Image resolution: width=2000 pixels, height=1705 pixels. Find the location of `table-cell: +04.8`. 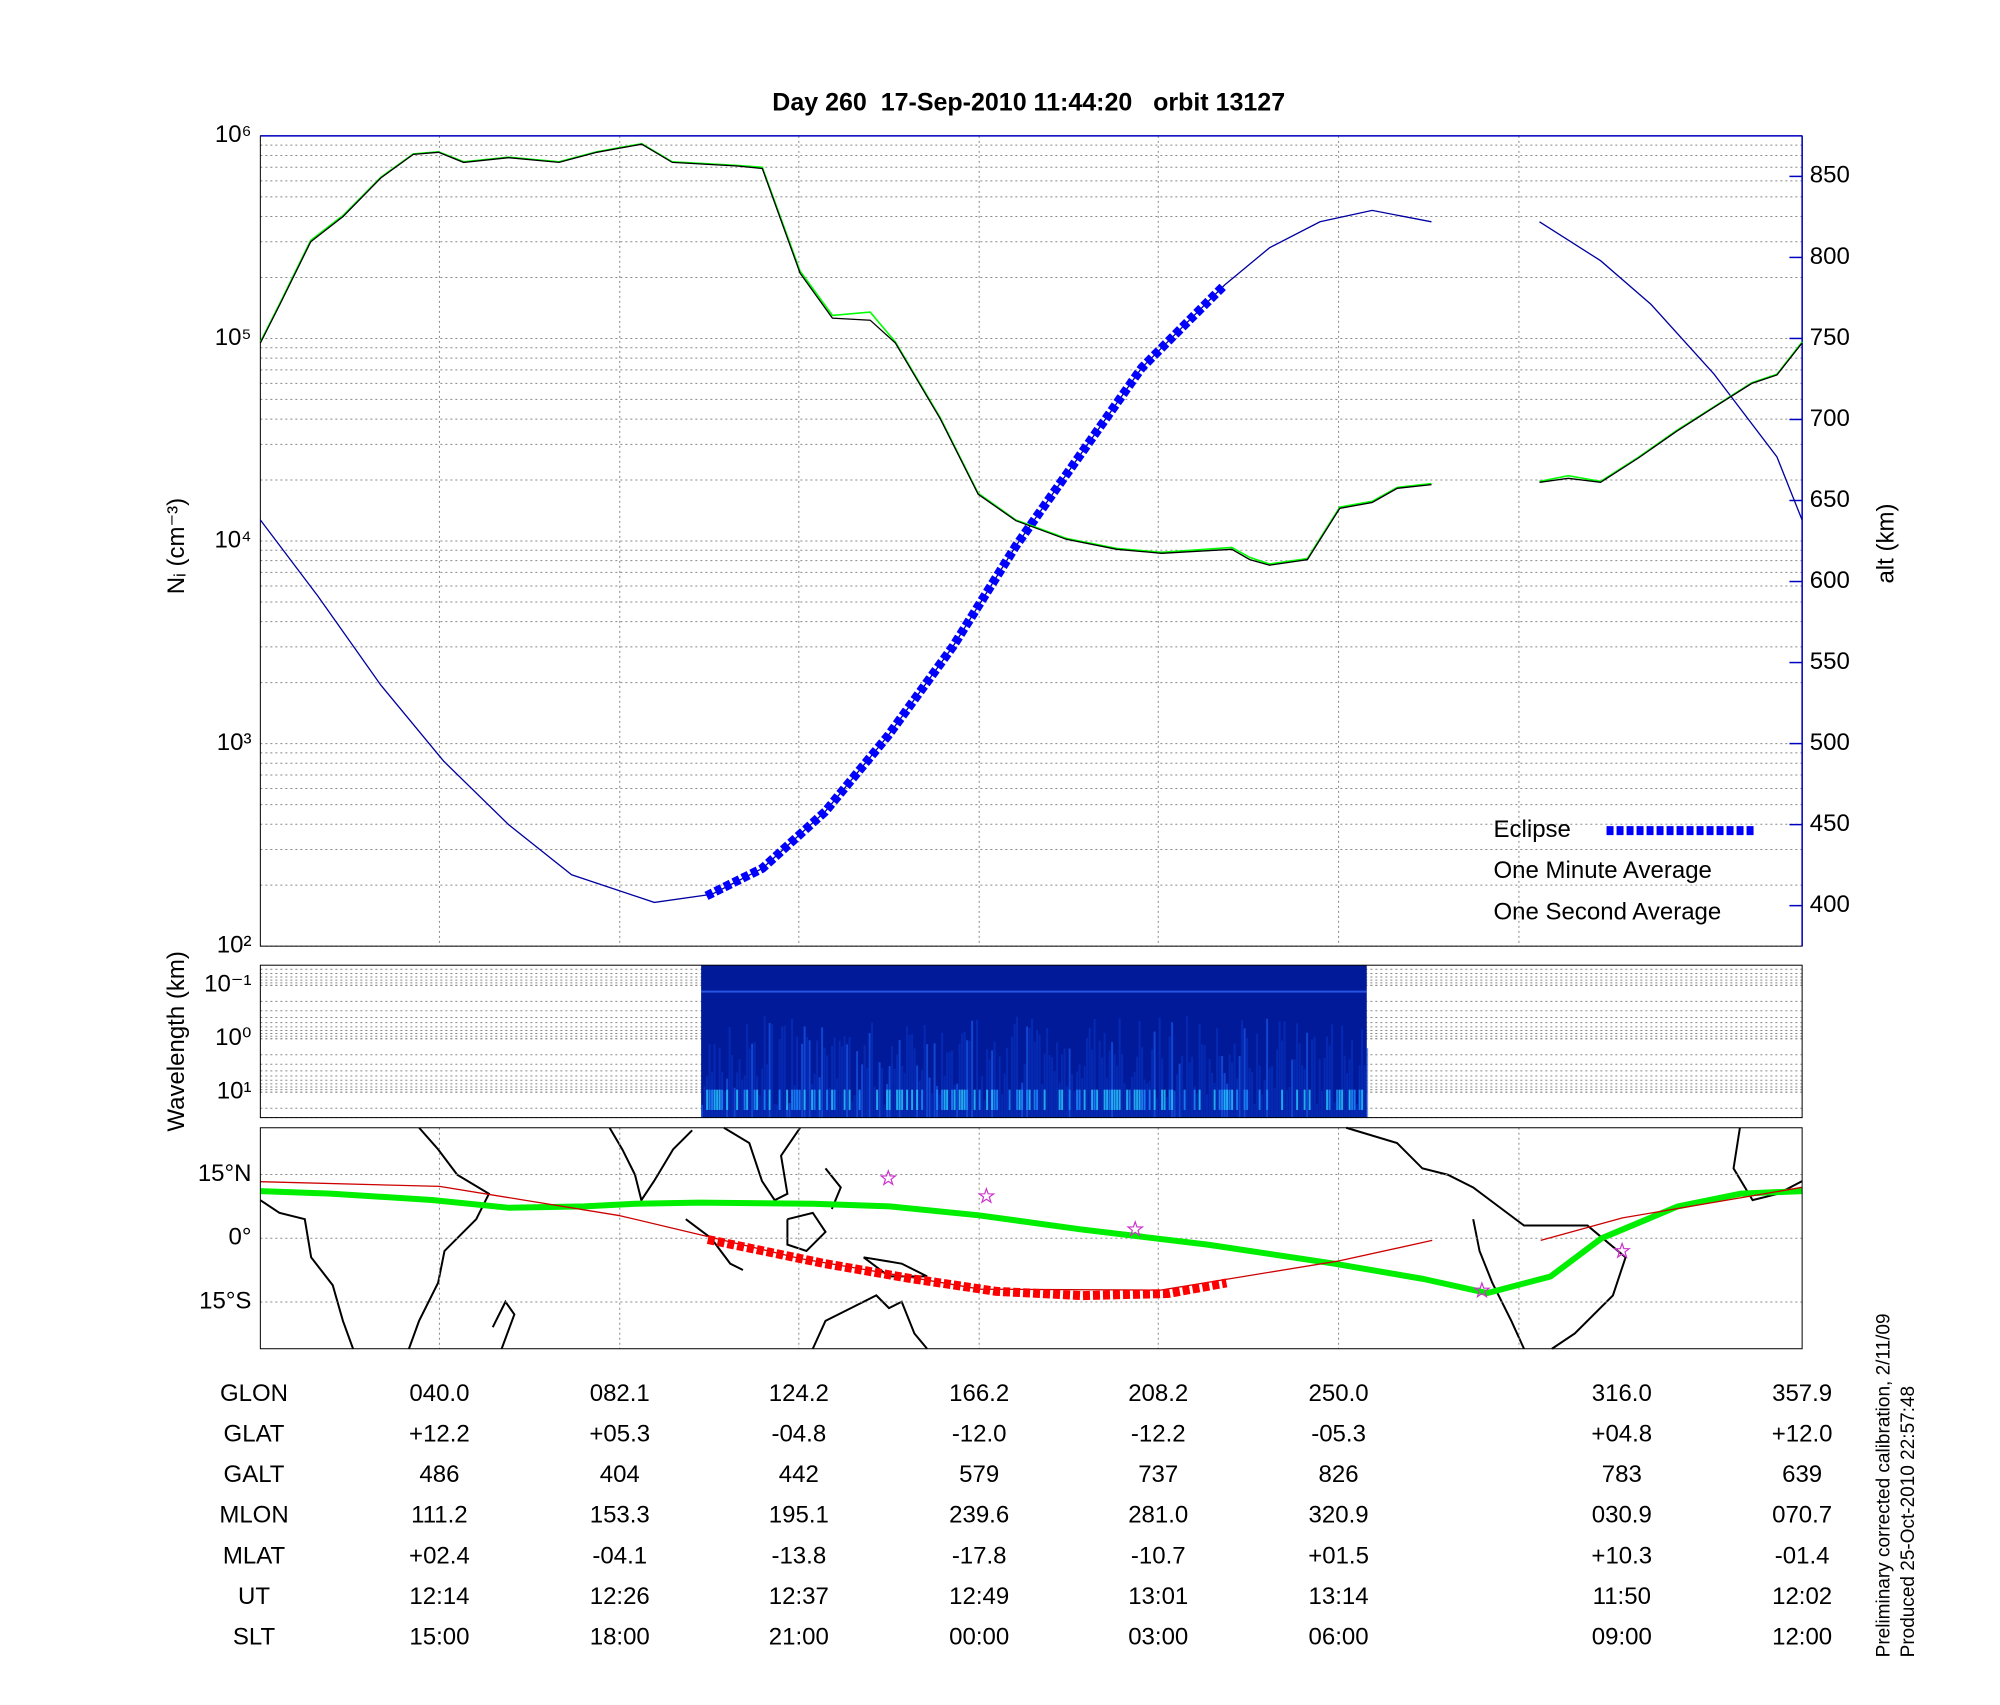

table-cell: +04.8 is located at coordinates (1621, 1433).